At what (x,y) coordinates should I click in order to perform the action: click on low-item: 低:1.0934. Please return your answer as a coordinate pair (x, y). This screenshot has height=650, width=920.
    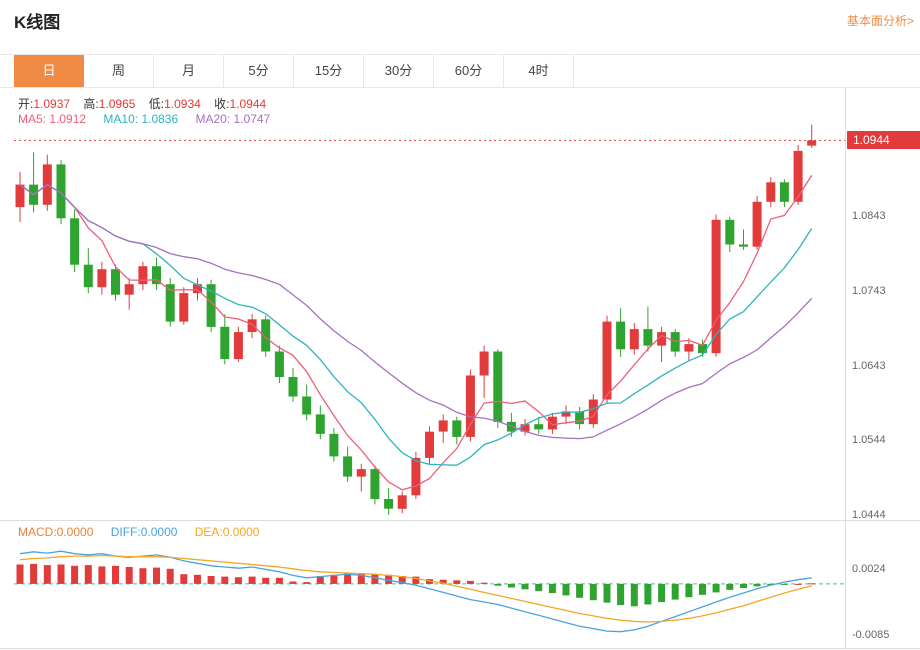
    Looking at the image, I should click on (174, 104).